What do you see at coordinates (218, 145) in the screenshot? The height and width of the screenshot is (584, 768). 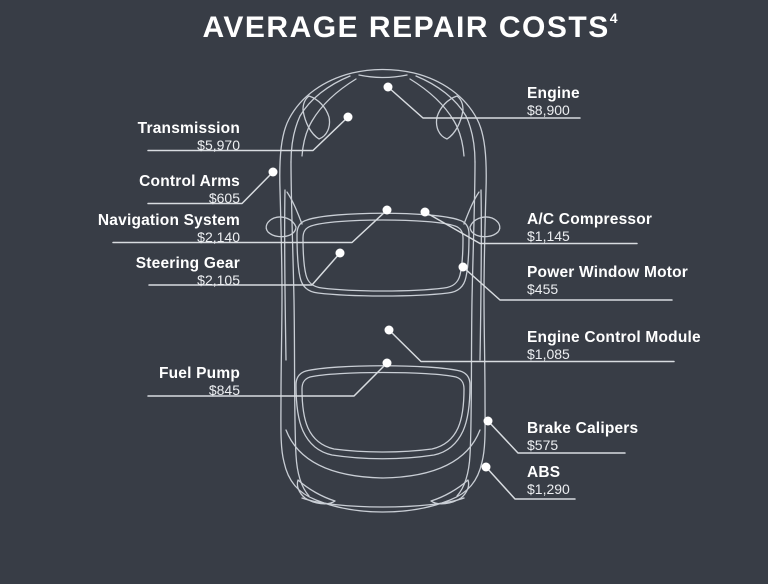 I see `part-price: $5,970` at bounding box center [218, 145].